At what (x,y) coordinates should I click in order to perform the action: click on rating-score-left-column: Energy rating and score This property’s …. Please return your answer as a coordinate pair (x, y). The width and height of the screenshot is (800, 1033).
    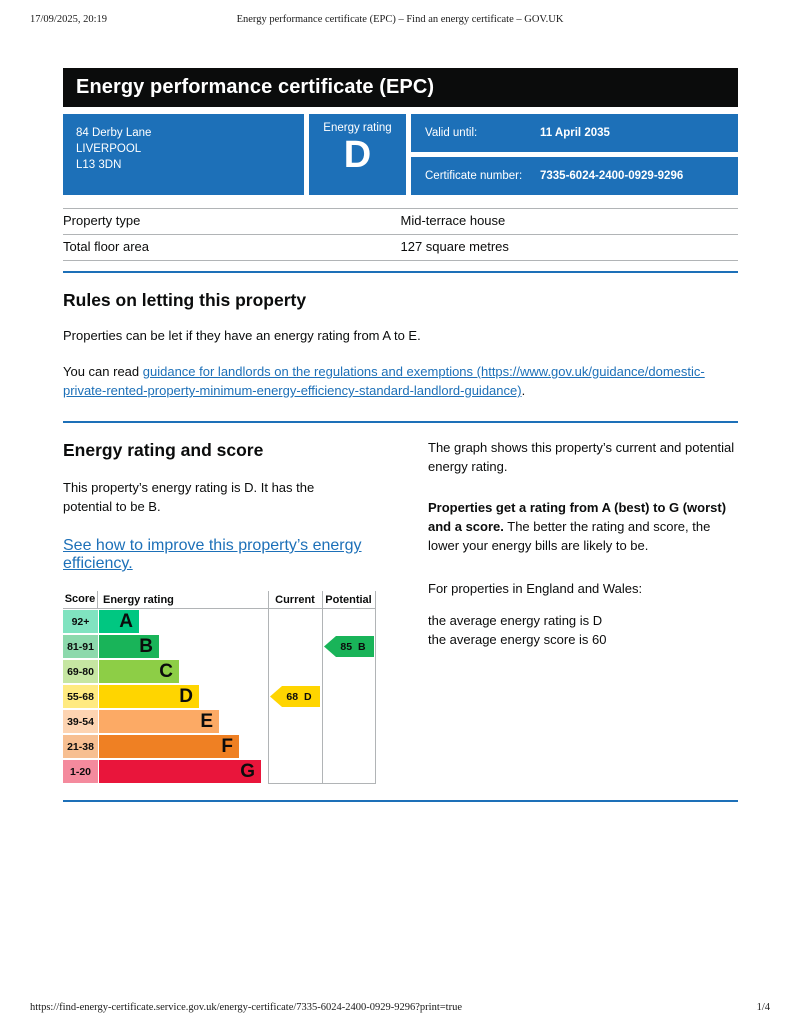
    Looking at the image, I should click on (228, 603).